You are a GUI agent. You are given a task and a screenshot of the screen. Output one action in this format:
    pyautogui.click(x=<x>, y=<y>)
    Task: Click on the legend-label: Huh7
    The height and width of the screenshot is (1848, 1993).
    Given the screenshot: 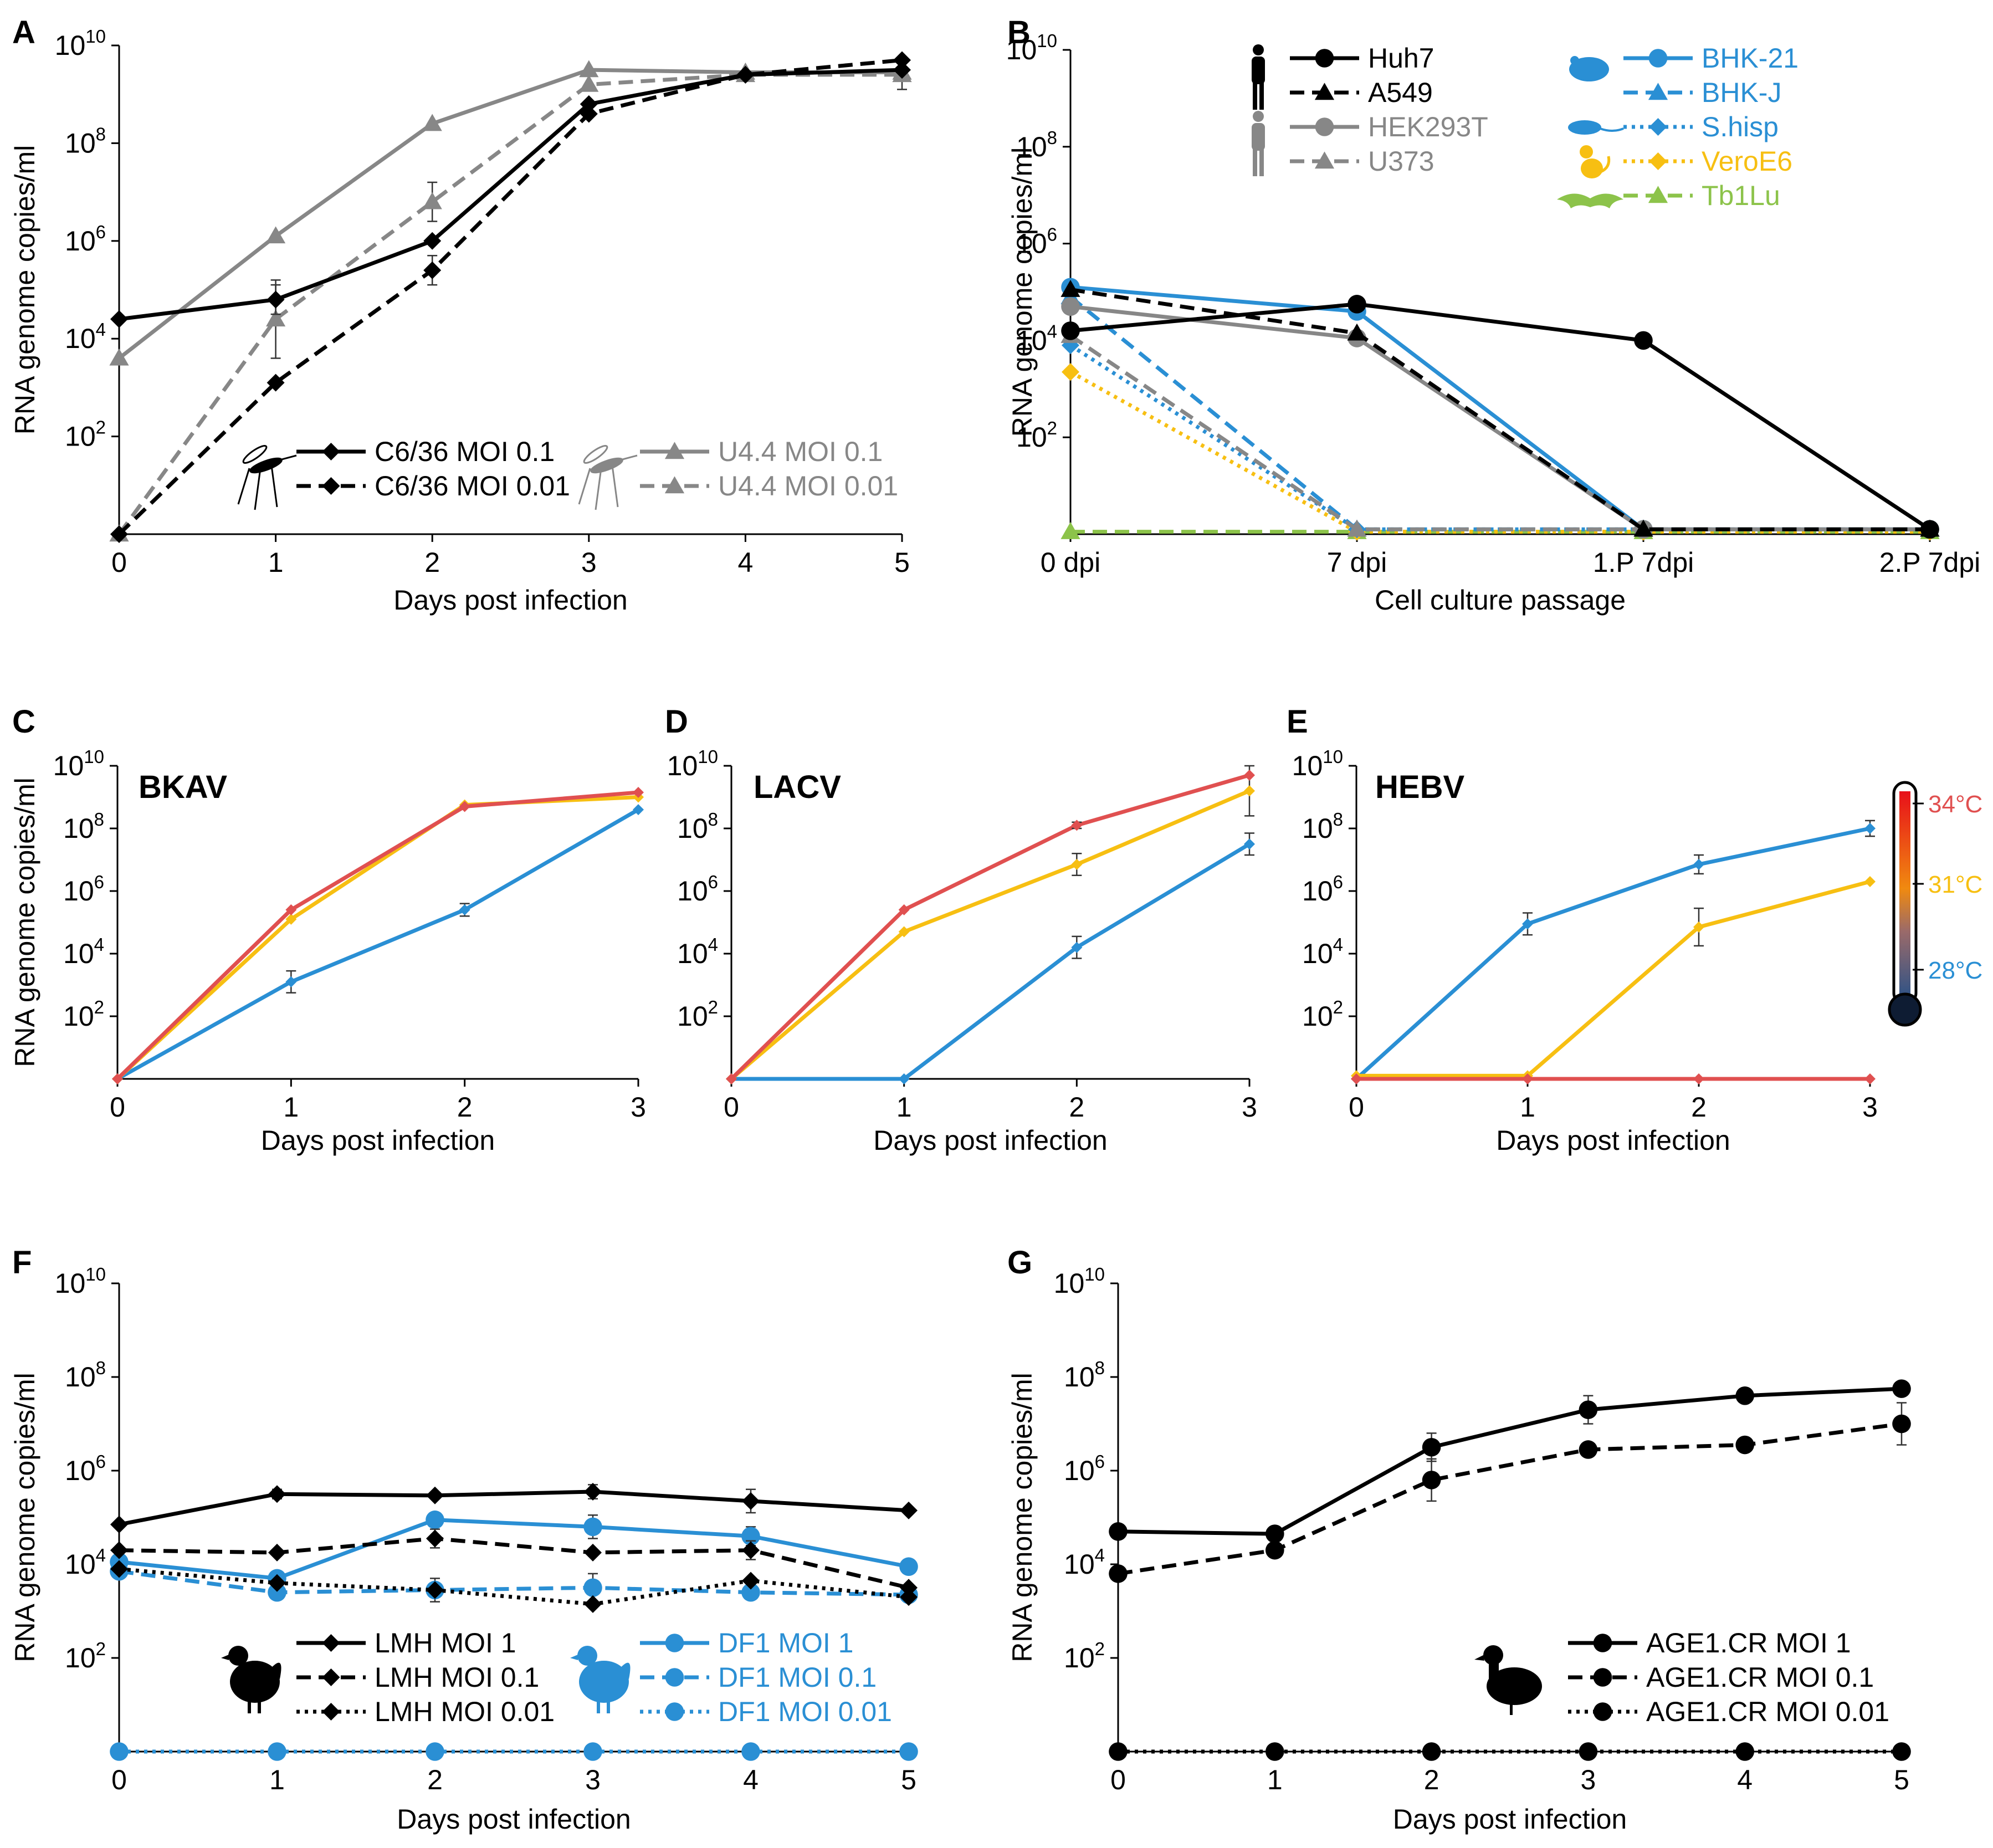 What is the action you would take?
    pyautogui.click(x=1401, y=58)
    